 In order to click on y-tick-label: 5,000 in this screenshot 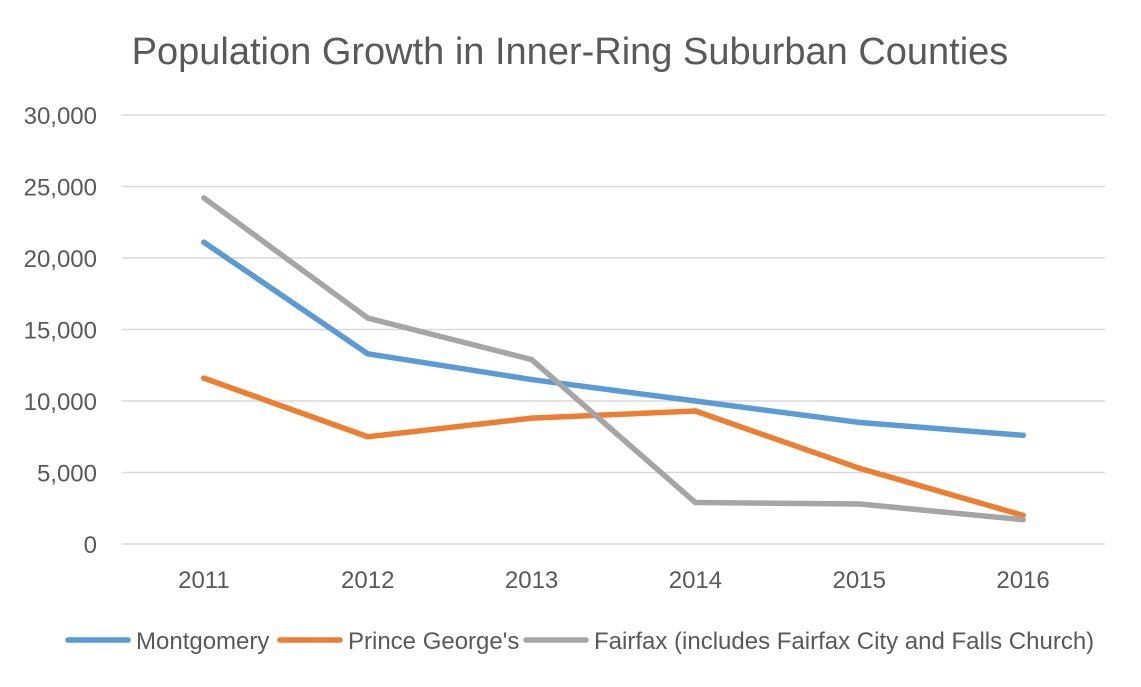, I will do `click(67, 474)`.